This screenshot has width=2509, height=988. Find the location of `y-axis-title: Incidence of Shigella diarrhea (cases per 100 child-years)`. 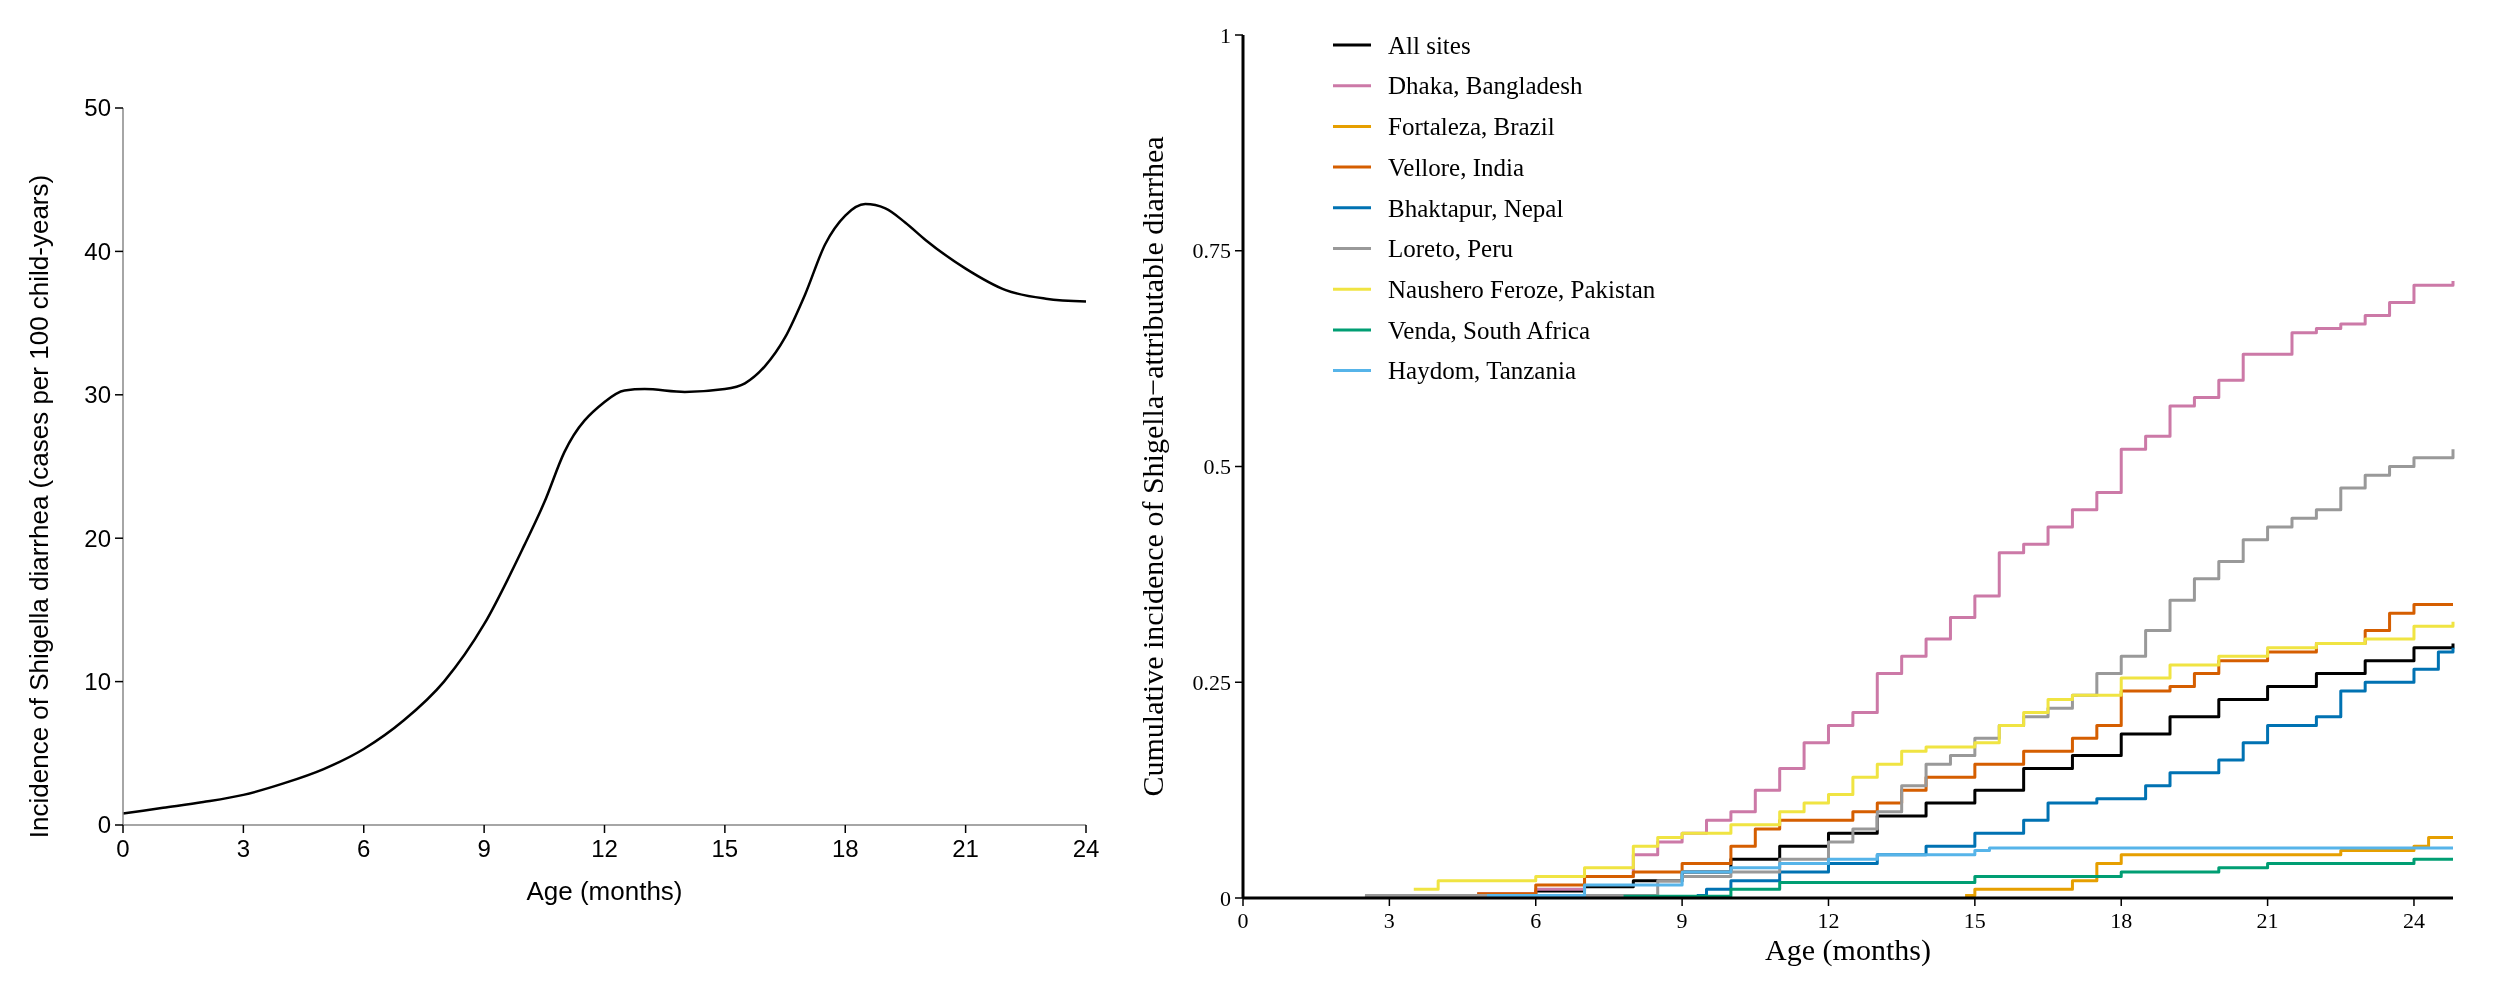

y-axis-title: Incidence of Shigella diarrhea (cases per 100 child-years) is located at coordinates (39, 506).